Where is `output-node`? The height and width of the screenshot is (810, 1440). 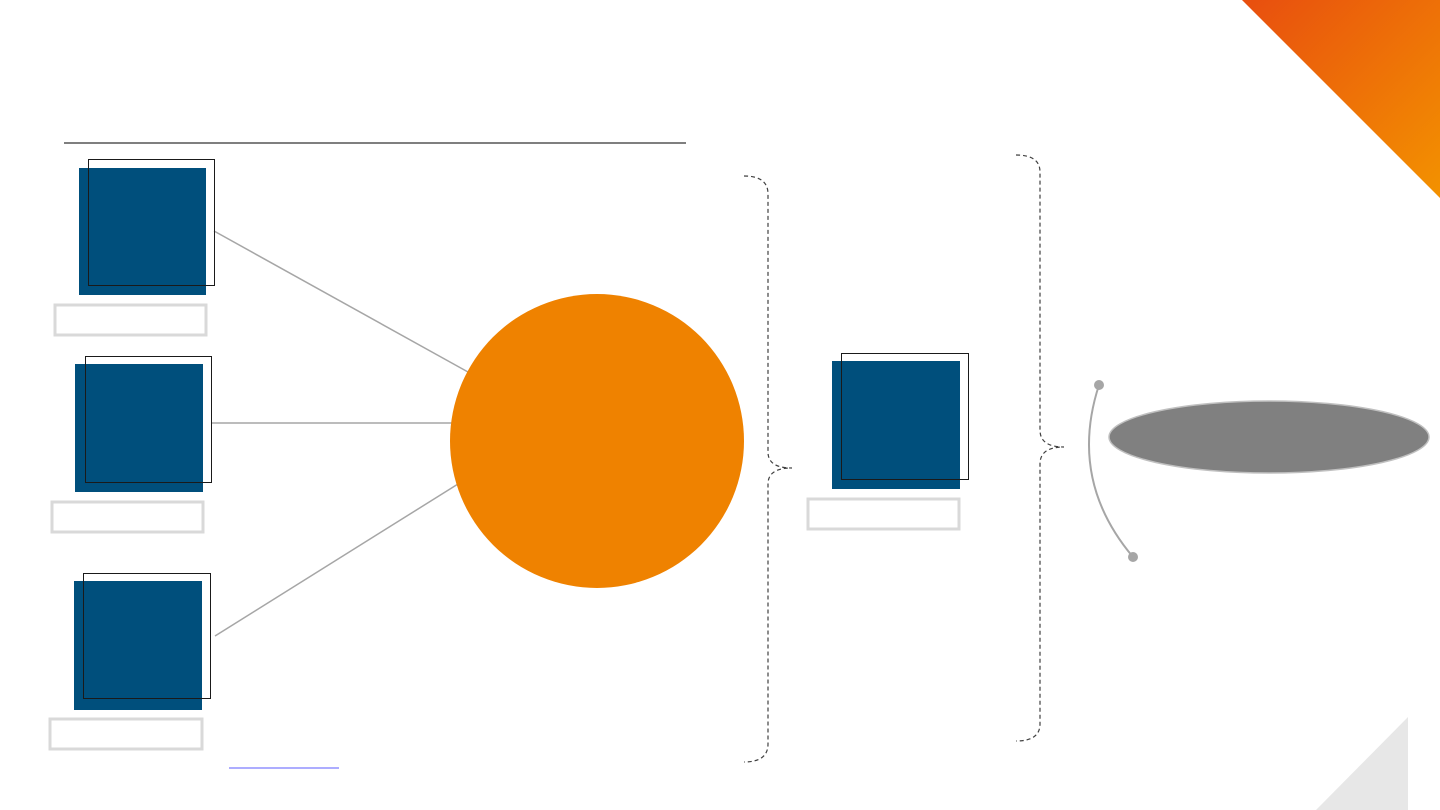
output-node is located at coordinates (887, 442).